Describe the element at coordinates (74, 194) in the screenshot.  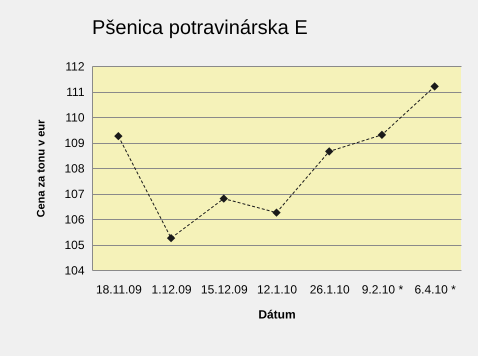
I see `y-tick-label: 107` at that location.